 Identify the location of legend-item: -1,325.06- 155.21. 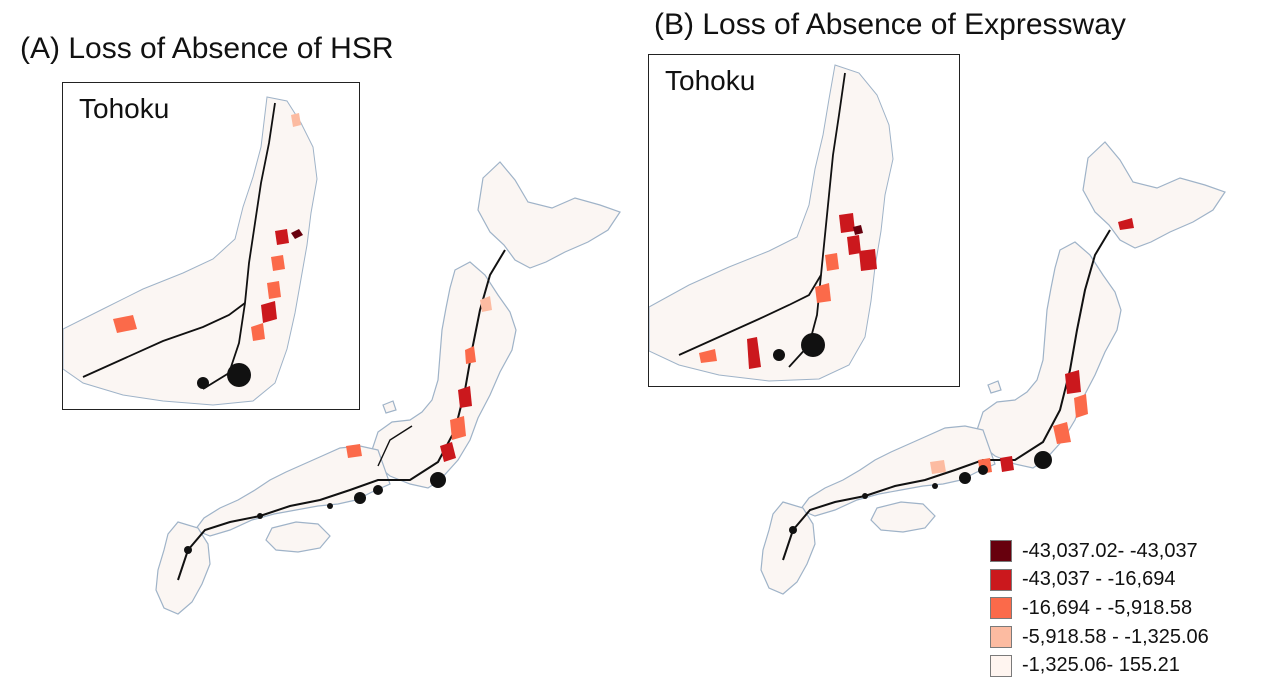
(1099, 665).